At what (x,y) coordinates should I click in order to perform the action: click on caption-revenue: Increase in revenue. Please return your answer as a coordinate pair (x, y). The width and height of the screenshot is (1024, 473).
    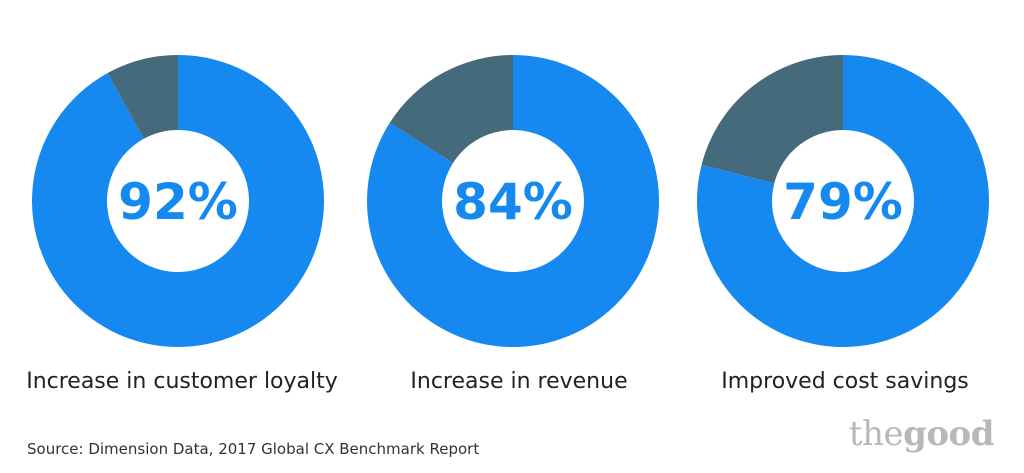
    Looking at the image, I should click on (519, 381).